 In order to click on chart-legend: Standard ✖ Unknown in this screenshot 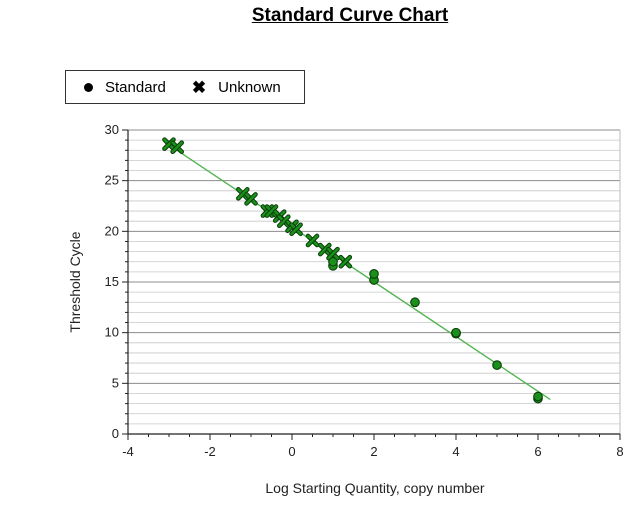, I will do `click(185, 87)`.